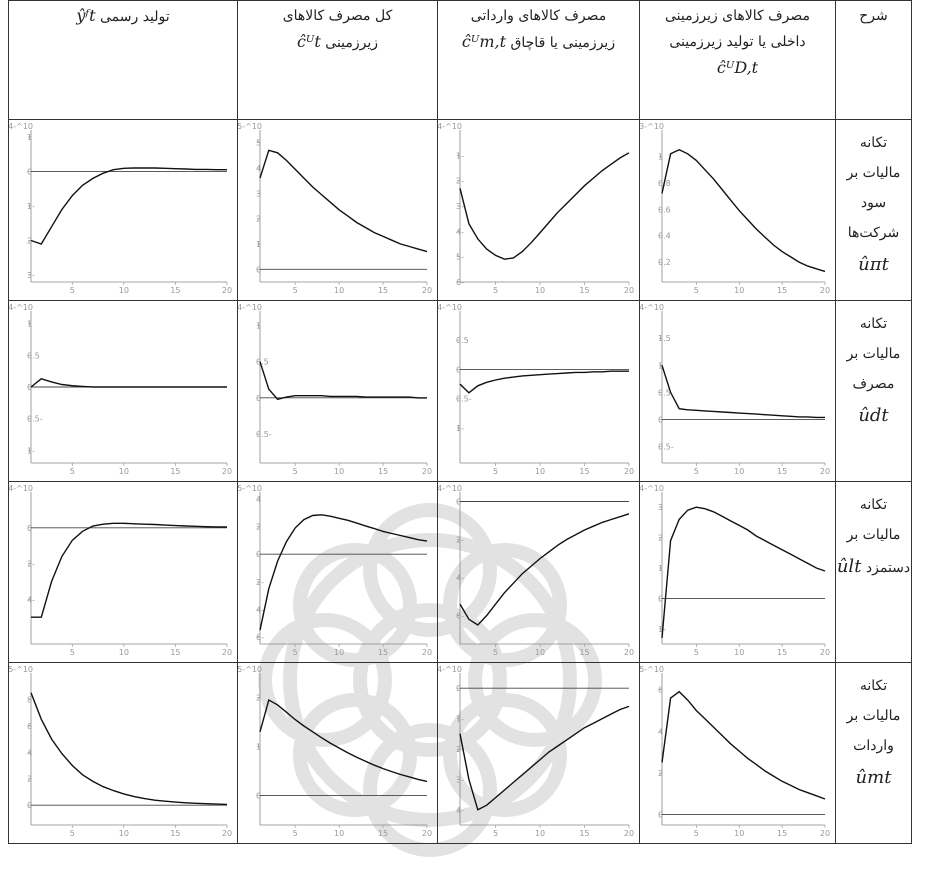  Describe the element at coordinates (652, 126) in the screenshot. I see `scale-label: 10^-3` at that location.